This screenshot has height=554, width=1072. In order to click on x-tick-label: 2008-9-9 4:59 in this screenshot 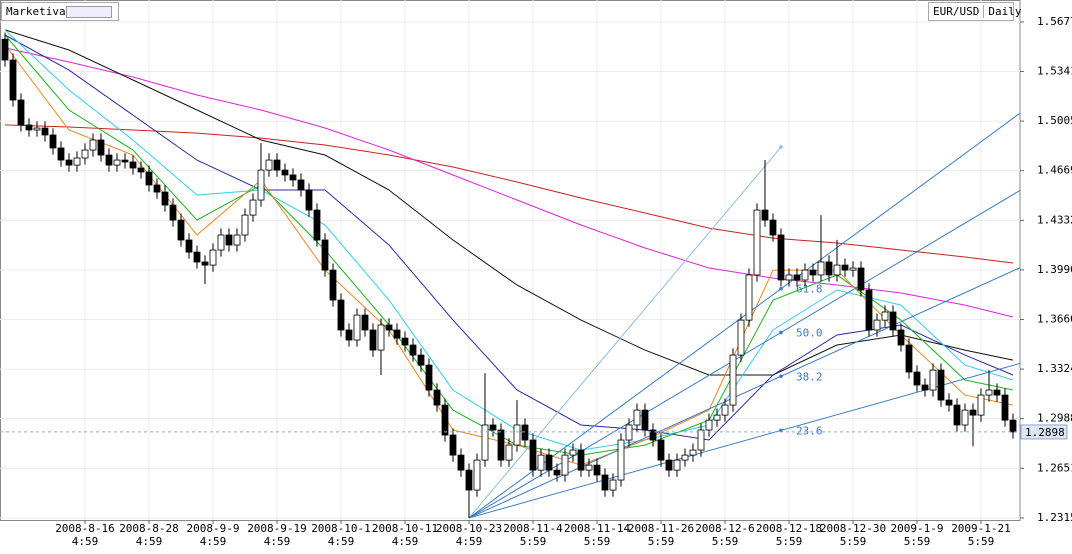, I will do `click(213, 535)`.